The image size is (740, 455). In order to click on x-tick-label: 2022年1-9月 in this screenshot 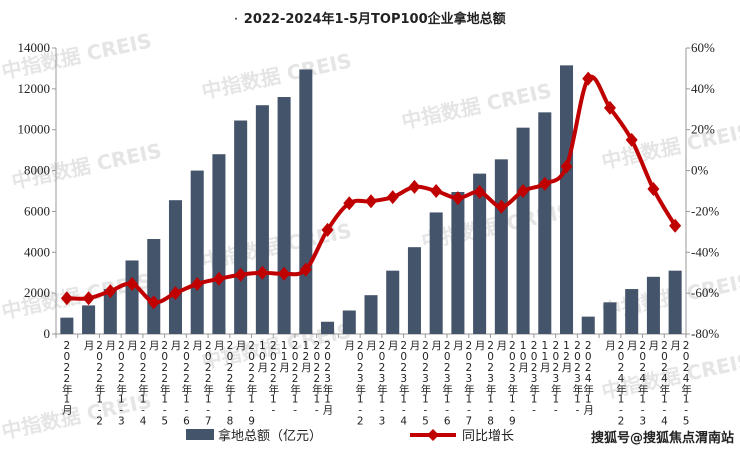, I will do `click(246, 383)`.